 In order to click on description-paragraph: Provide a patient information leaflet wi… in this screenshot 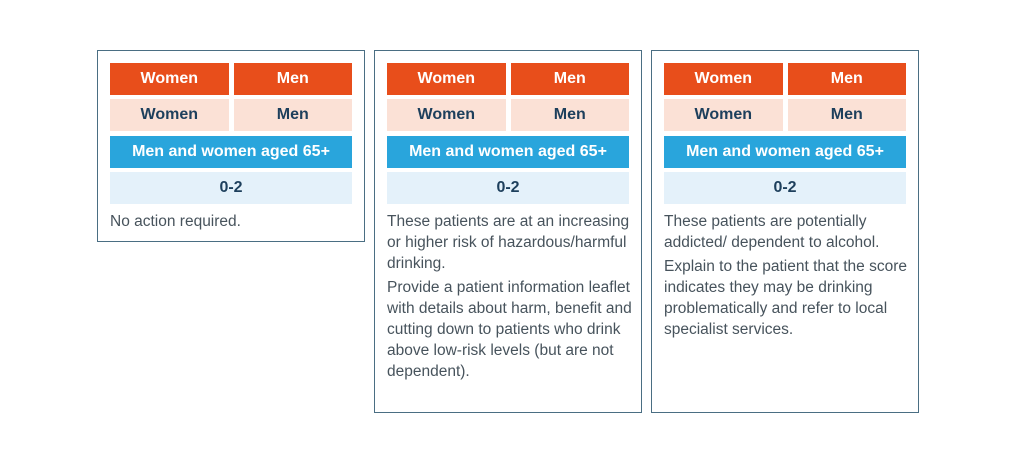, I will do `click(509, 329)`.